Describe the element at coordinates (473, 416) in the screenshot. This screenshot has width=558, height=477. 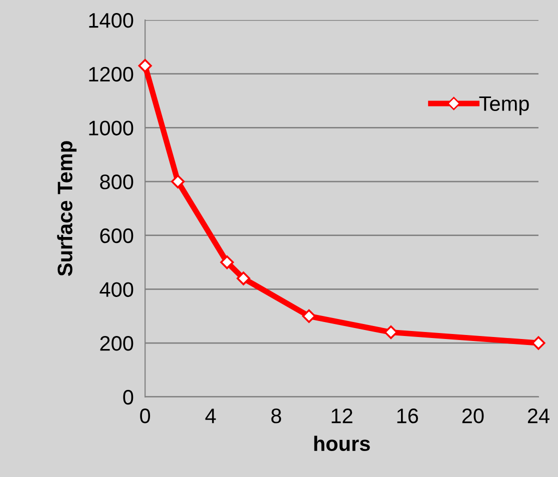
I see `x-tick-label: 20` at that location.